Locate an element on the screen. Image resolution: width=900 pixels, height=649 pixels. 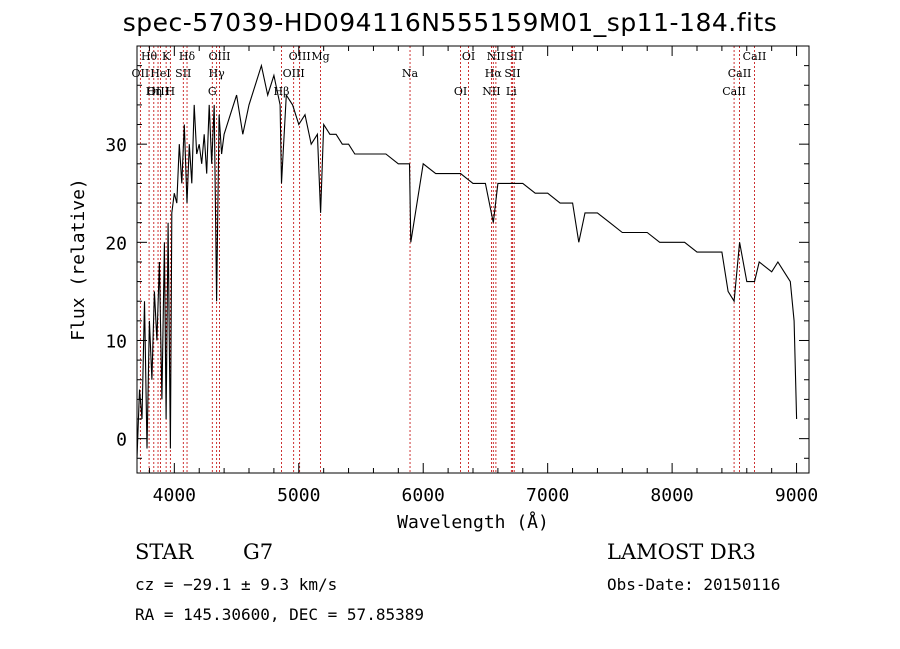
line-label: Hη is located at coordinates (154, 91).